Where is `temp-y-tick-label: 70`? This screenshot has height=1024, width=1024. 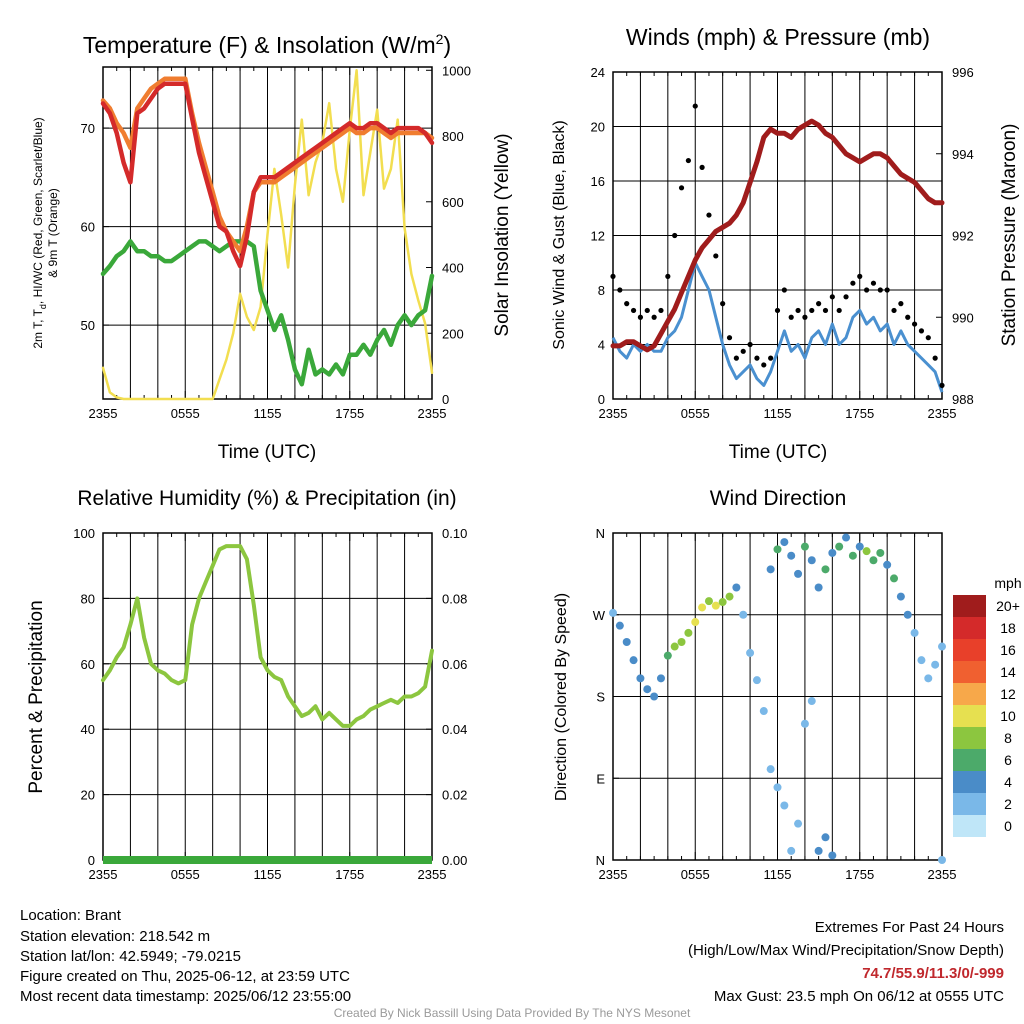
temp-y-tick-label: 70 is located at coordinates (88, 128).